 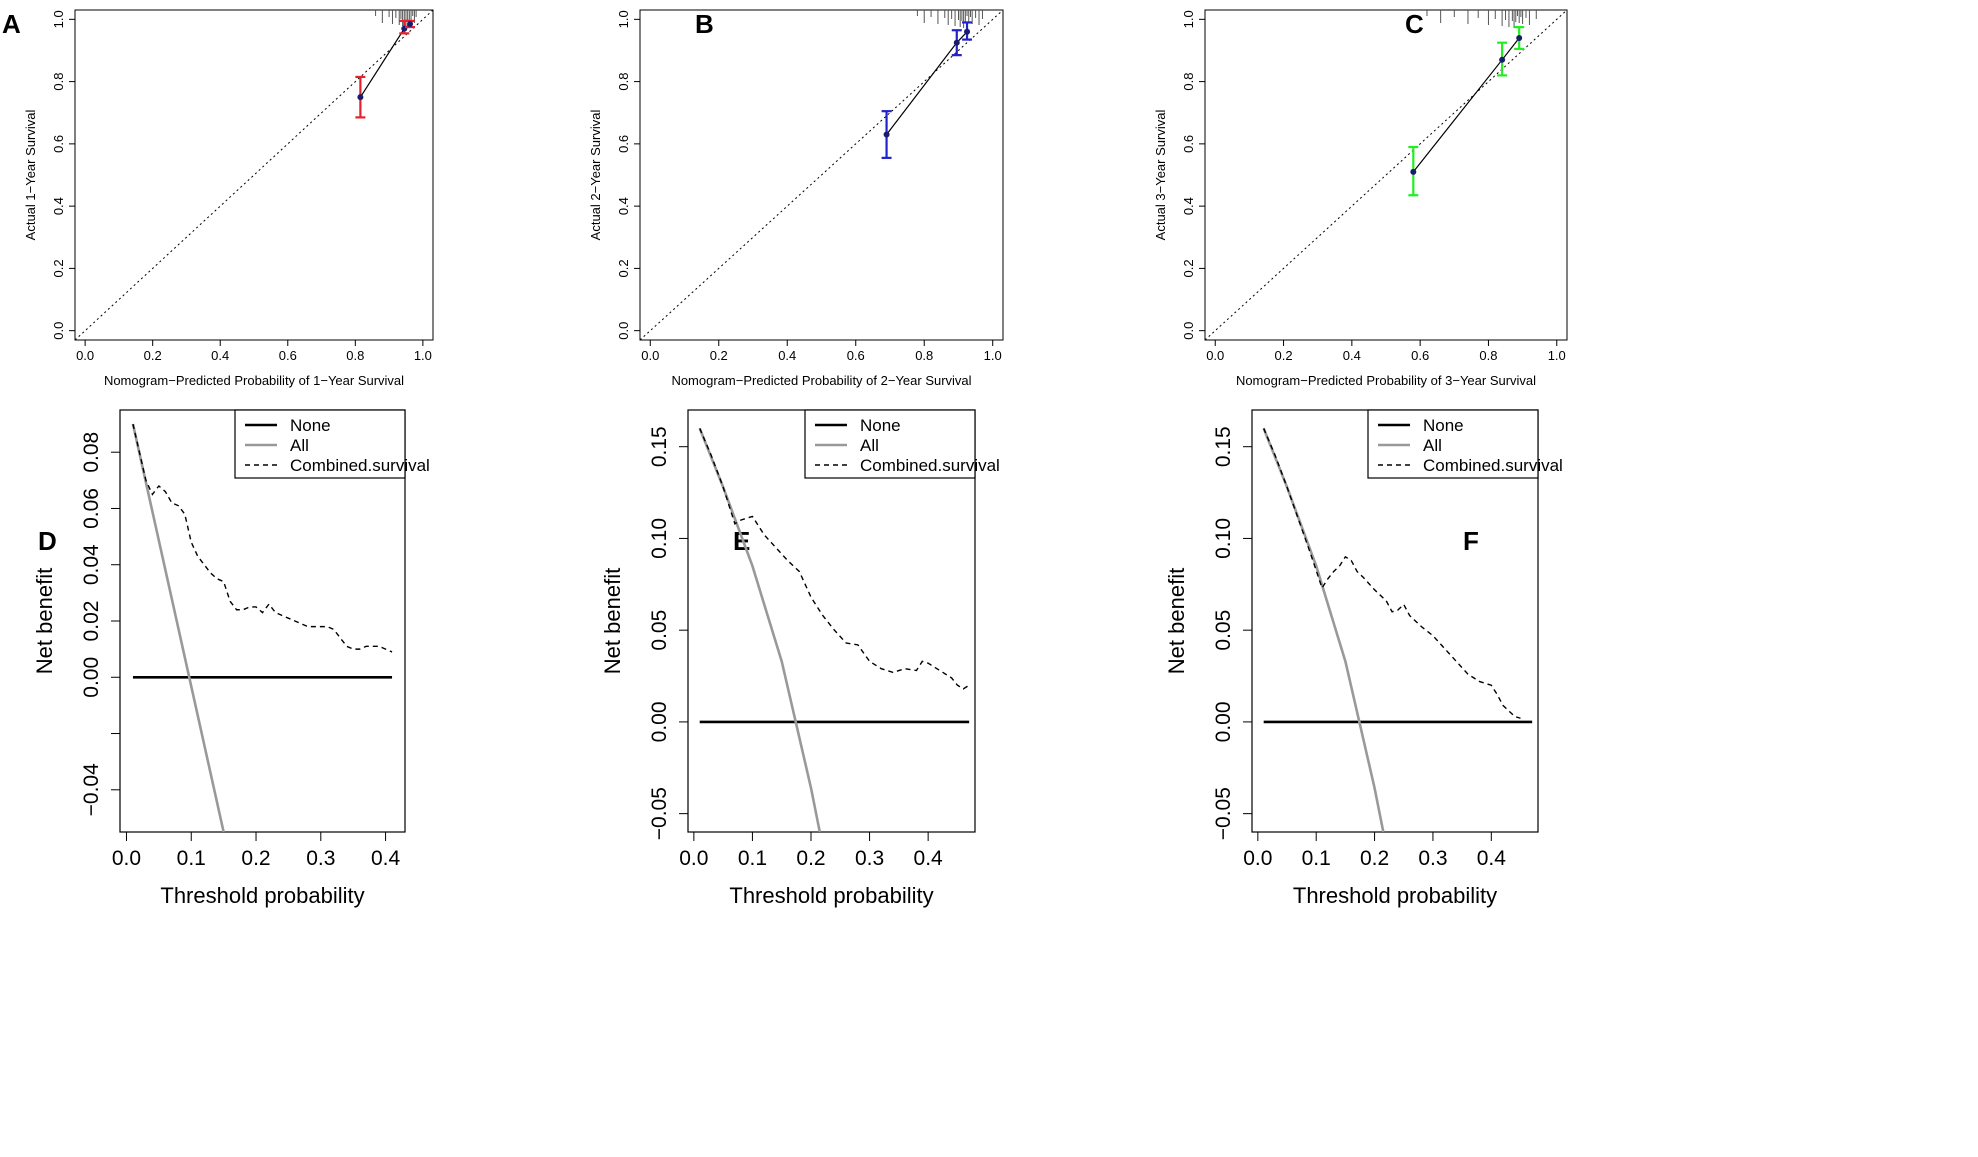 What do you see at coordinates (47, 541) in the screenshot?
I see `panel-letter-d: D` at bounding box center [47, 541].